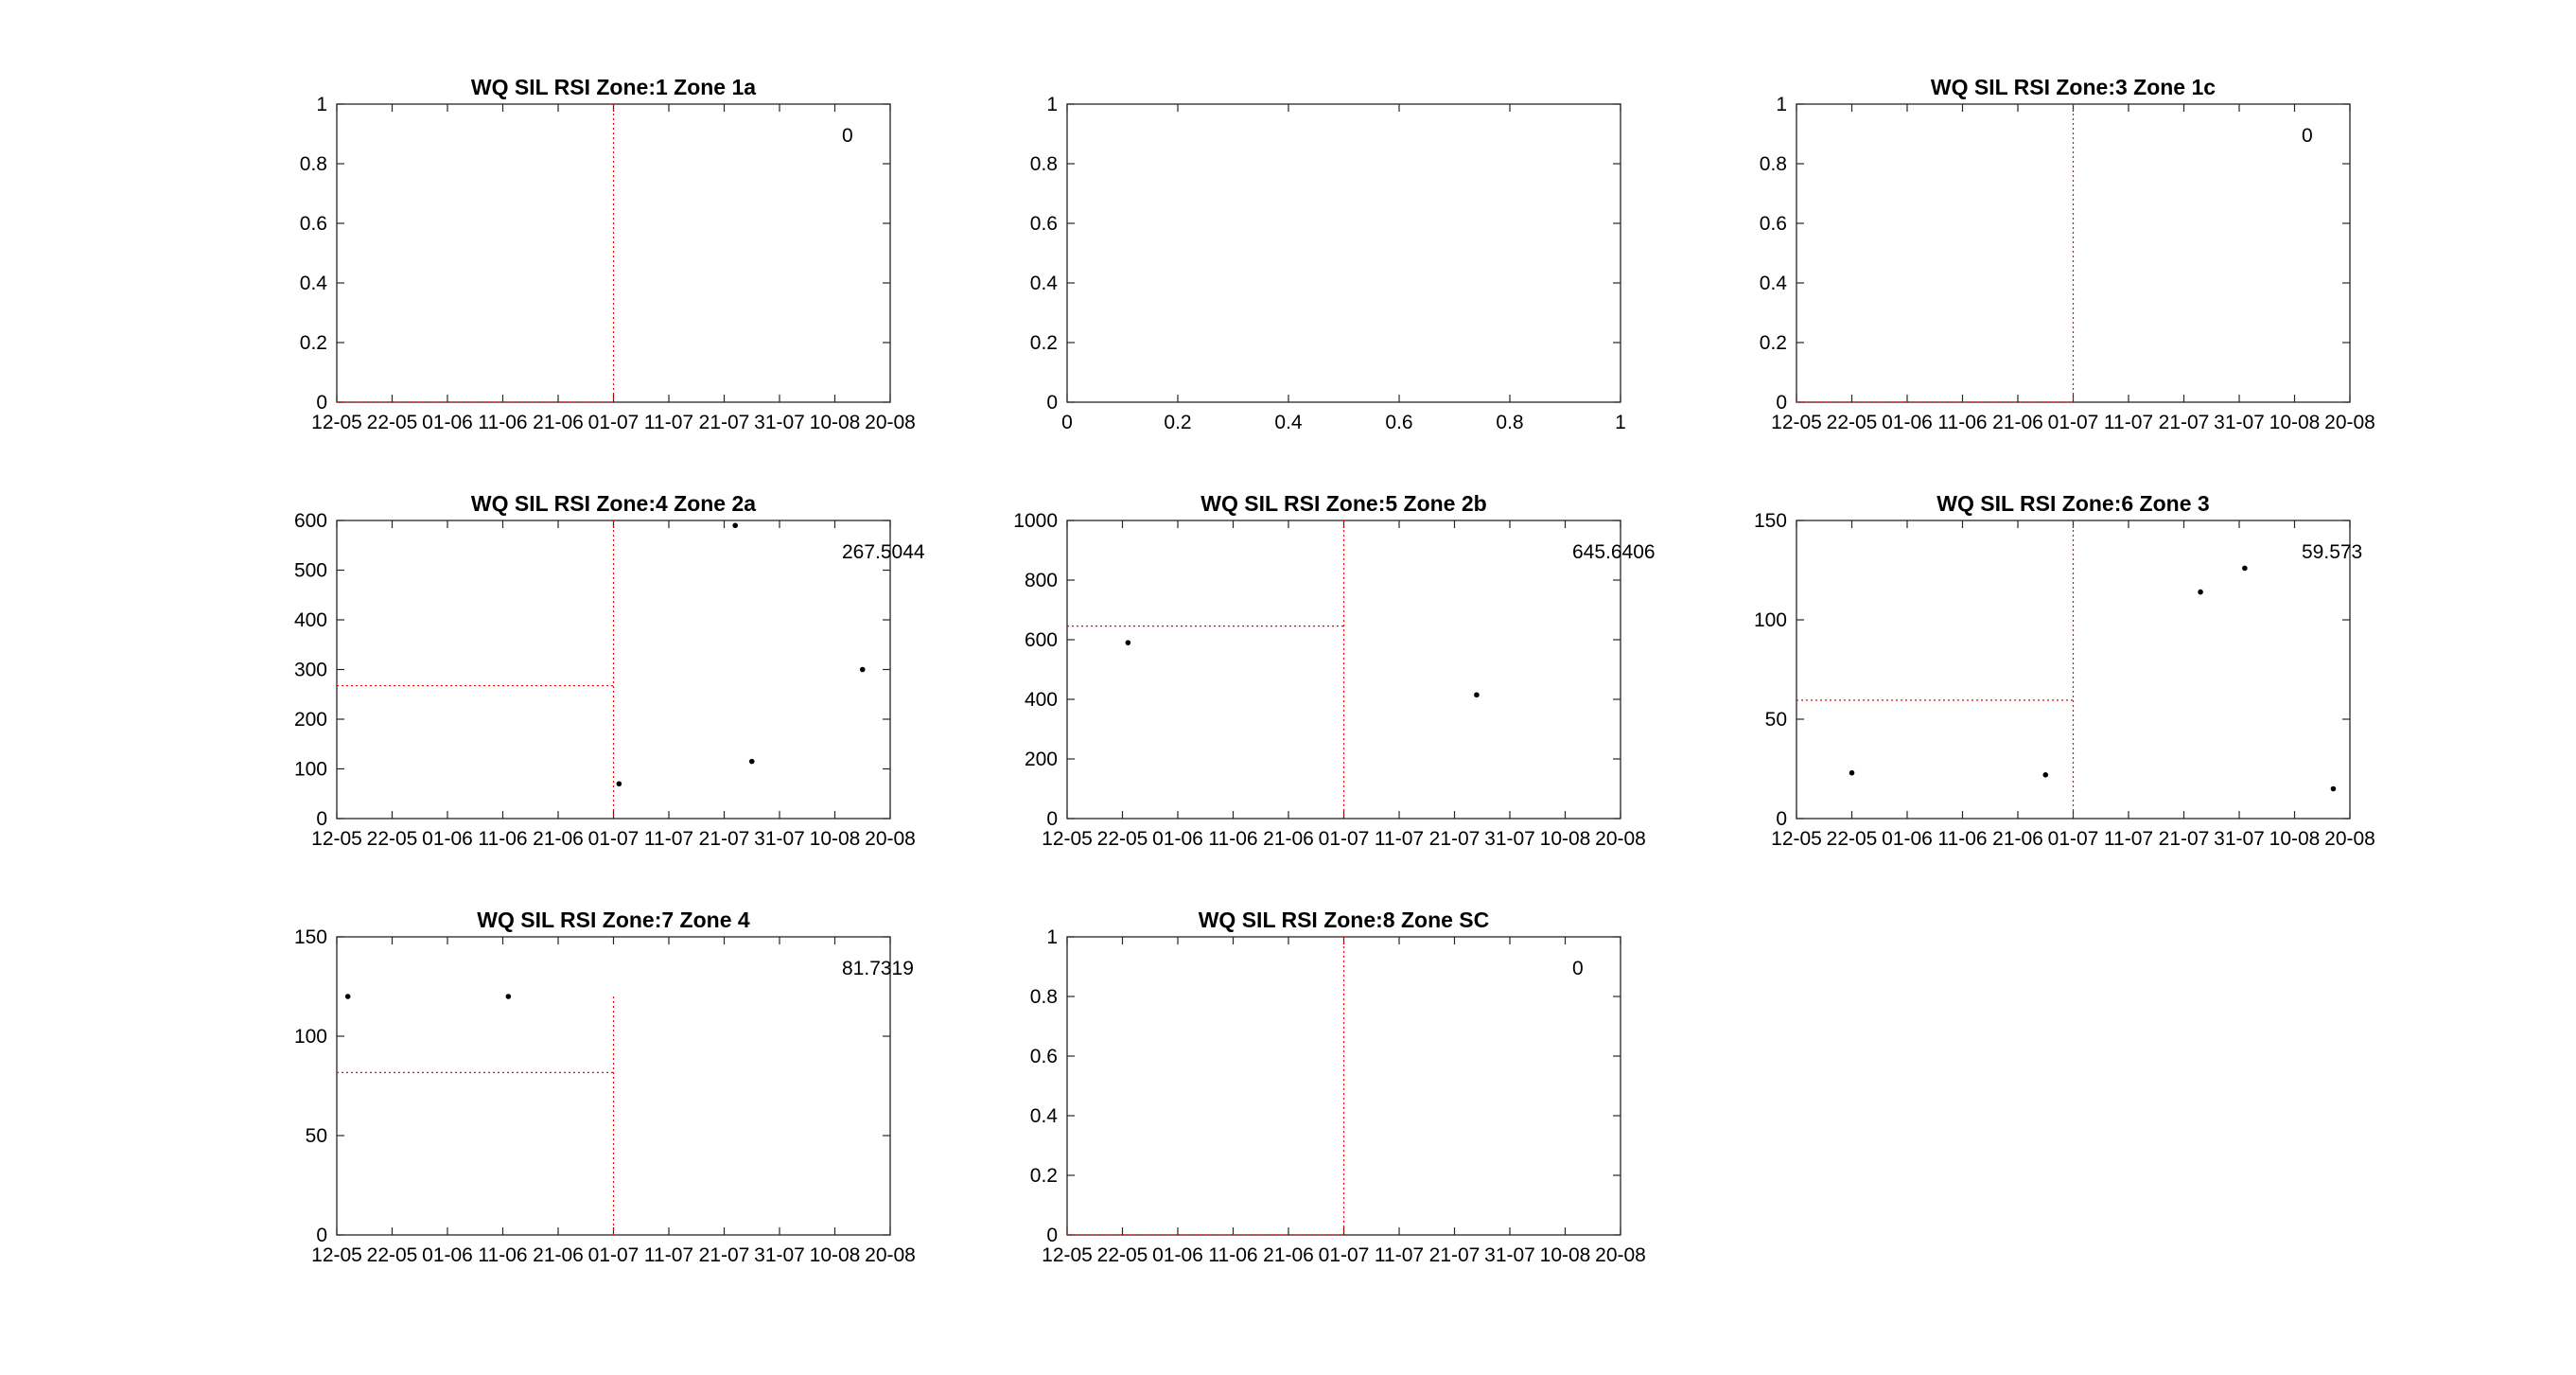 Image resolution: width=2576 pixels, height=1375 pixels. What do you see at coordinates (1343, 503) in the screenshot?
I see `subplot-title: WQ SIL RSI Zone:5 Zone 2b` at bounding box center [1343, 503].